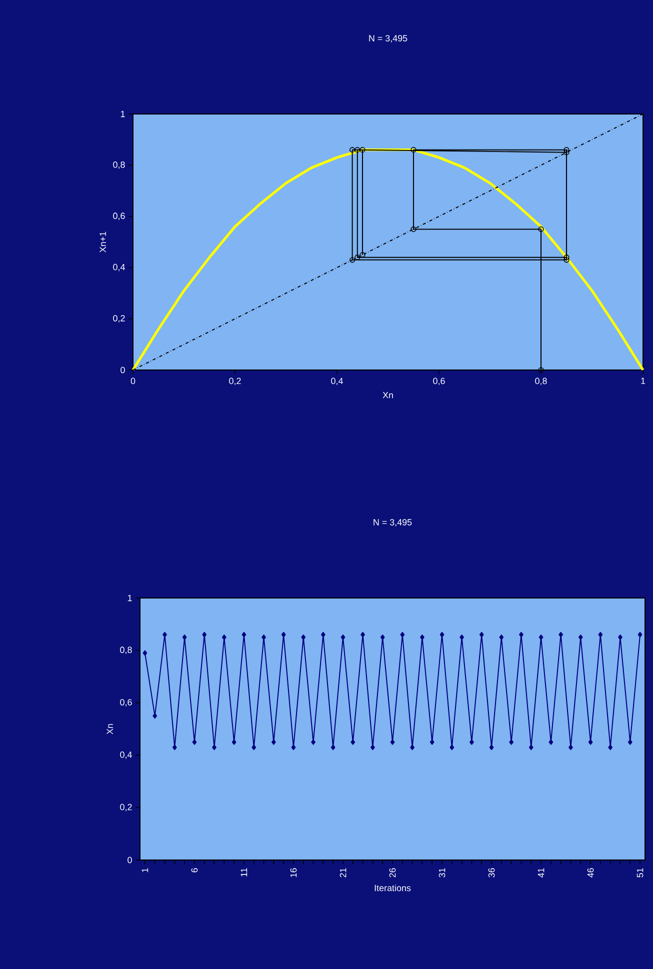  What do you see at coordinates (442, 873) in the screenshot?
I see `x-tick-label: 31` at bounding box center [442, 873].